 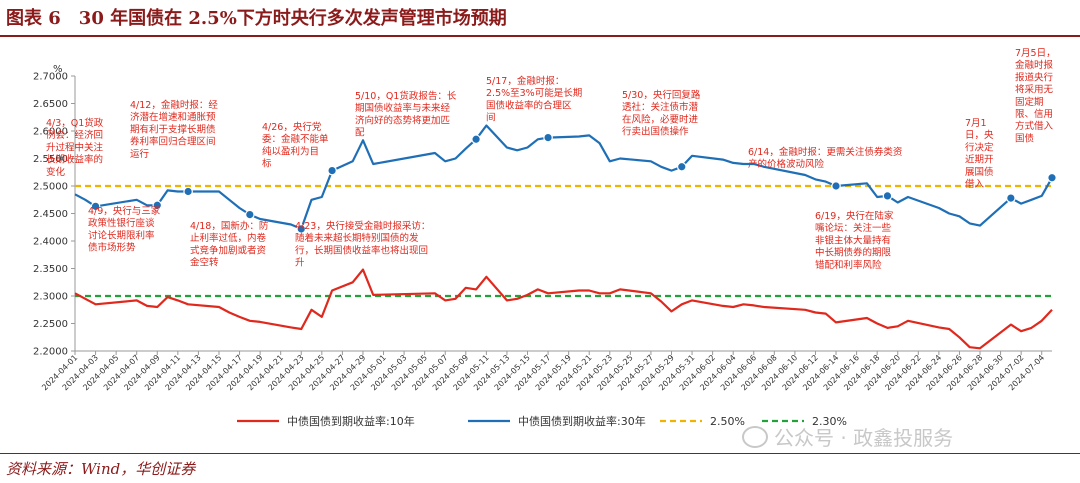 I want to click on y-tick-label: 2.2500, so click(x=50, y=324).